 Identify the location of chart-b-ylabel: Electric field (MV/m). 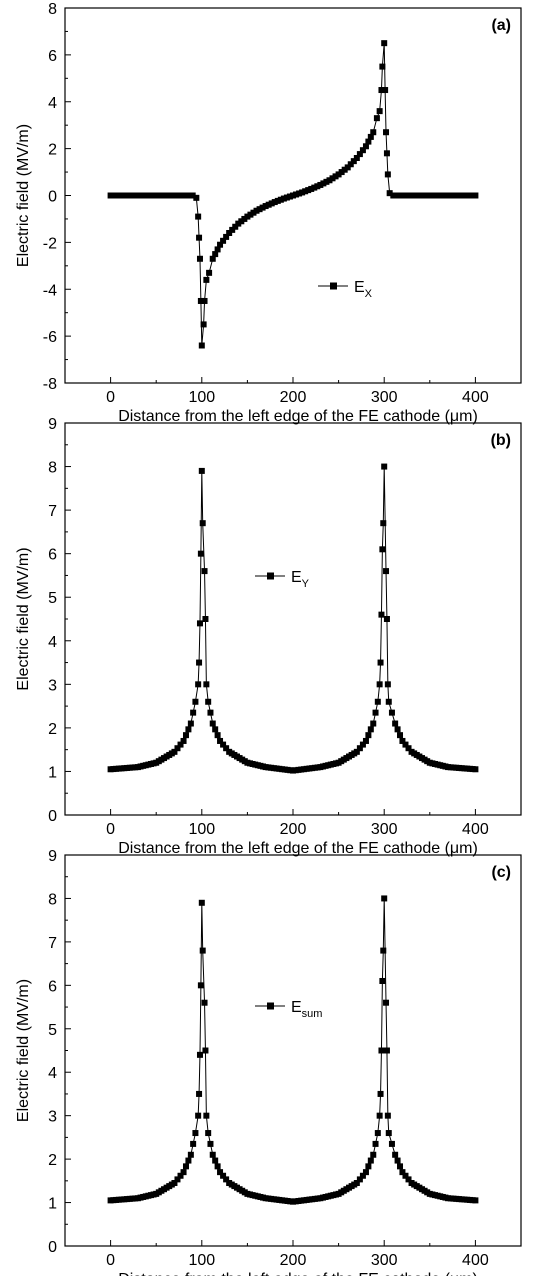
(23, 618).